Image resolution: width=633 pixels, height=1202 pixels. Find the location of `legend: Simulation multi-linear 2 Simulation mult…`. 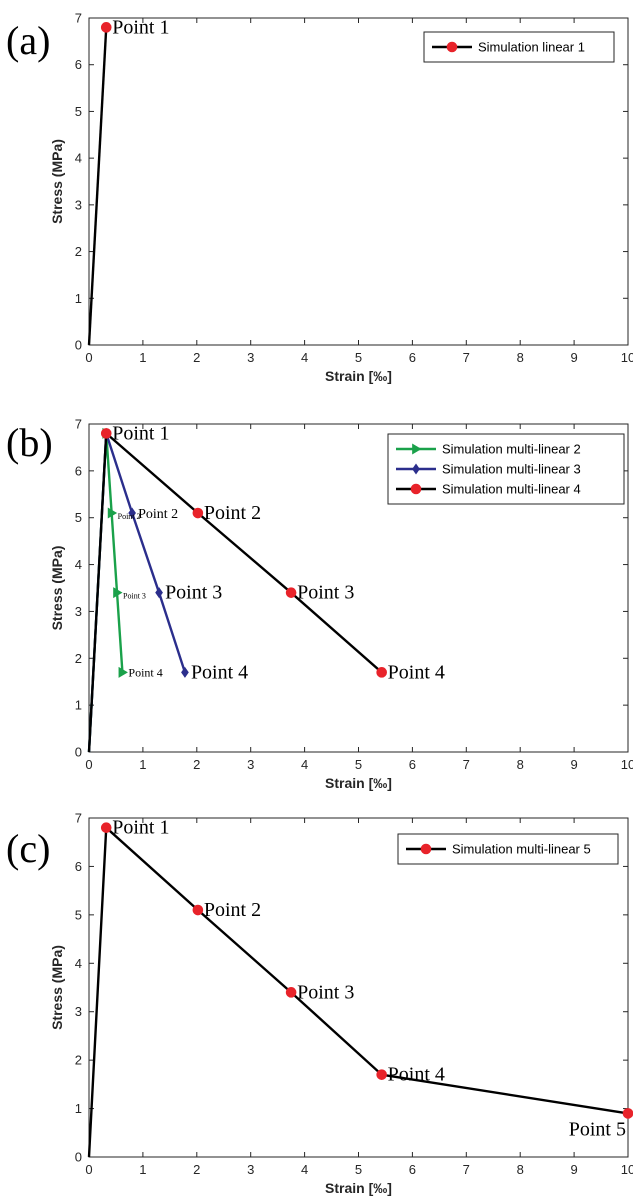

legend: Simulation multi-linear 2 Simulation mult… is located at coordinates (506, 469).